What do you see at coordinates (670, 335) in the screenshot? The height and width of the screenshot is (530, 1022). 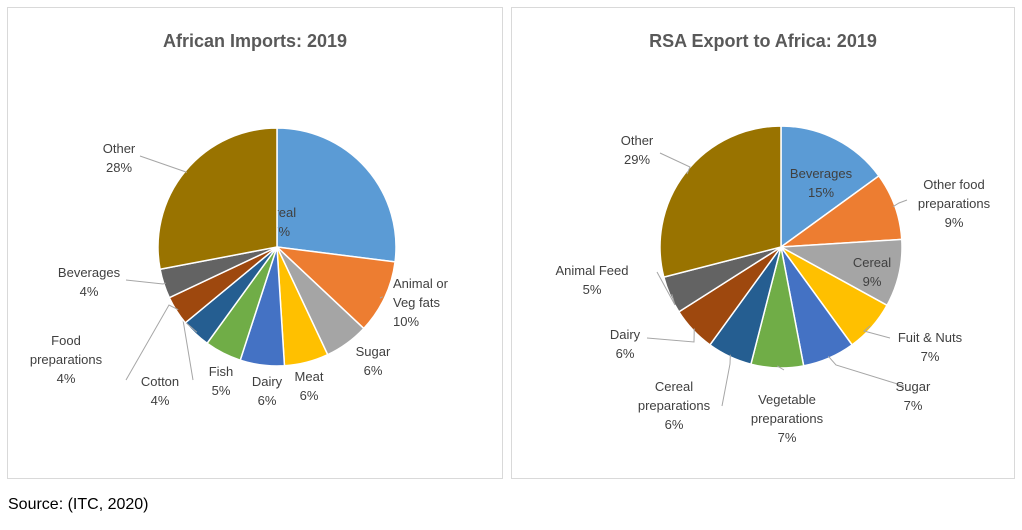 I see `leader-line-dairy` at bounding box center [670, 335].